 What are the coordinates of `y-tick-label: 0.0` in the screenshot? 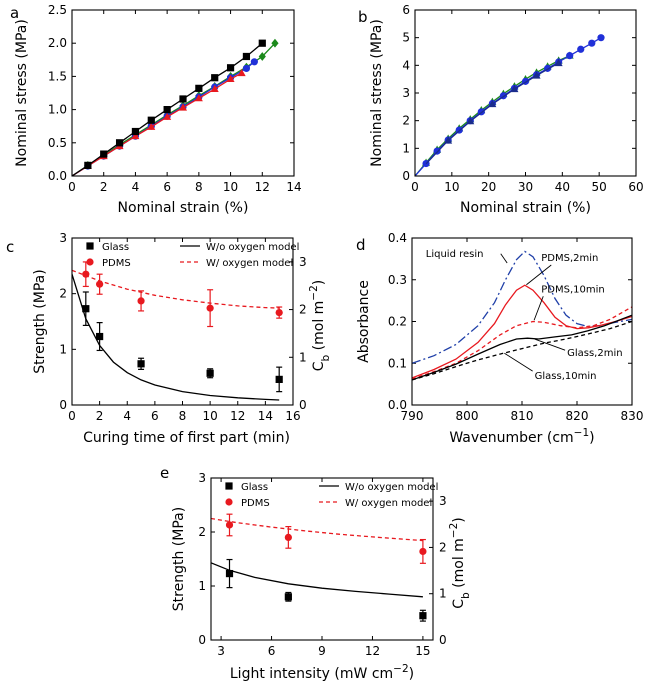 It's located at (397, 405).